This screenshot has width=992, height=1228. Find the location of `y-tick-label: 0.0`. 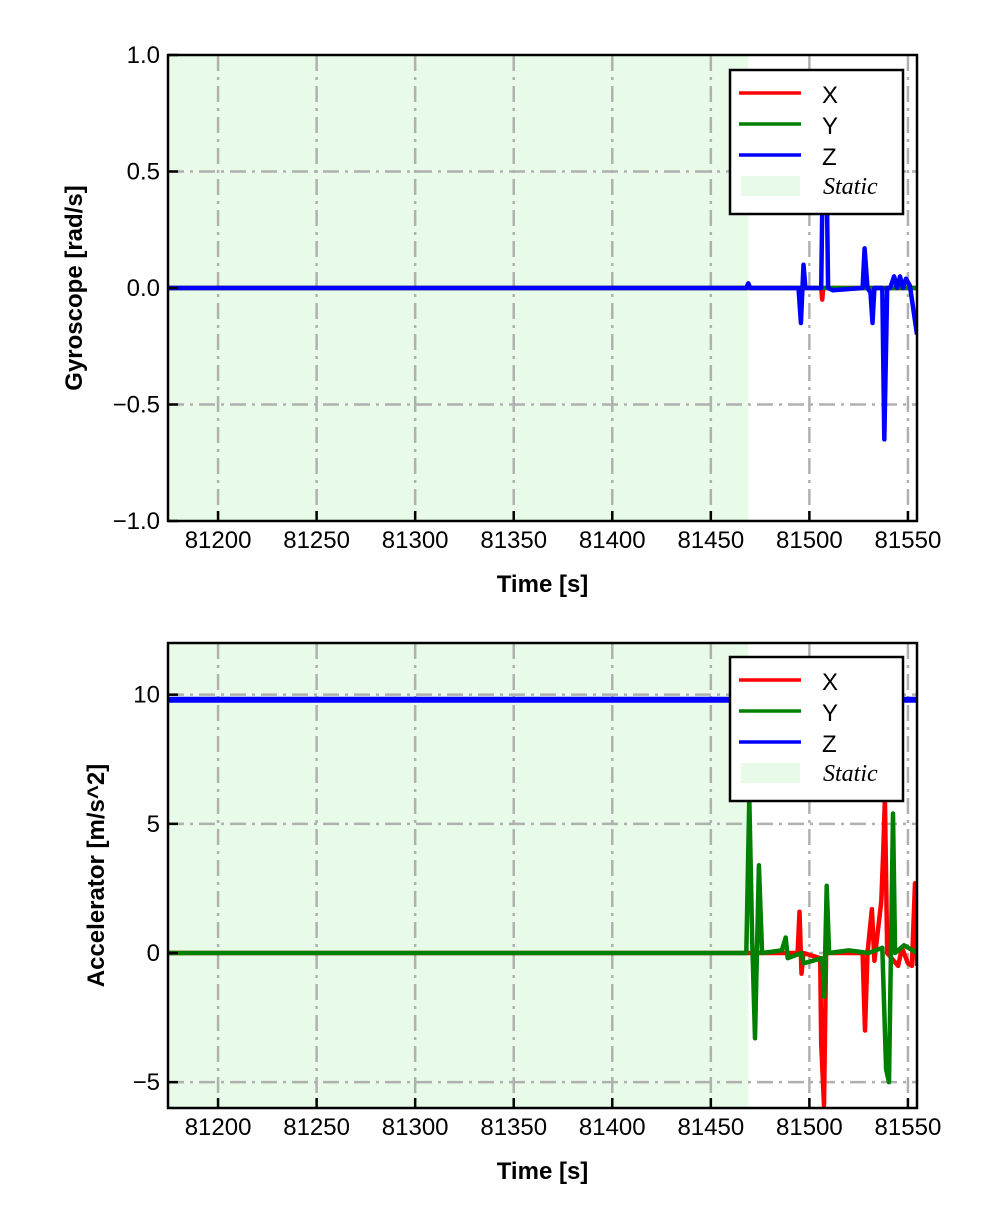

y-tick-label: 0.0 is located at coordinates (143, 288).